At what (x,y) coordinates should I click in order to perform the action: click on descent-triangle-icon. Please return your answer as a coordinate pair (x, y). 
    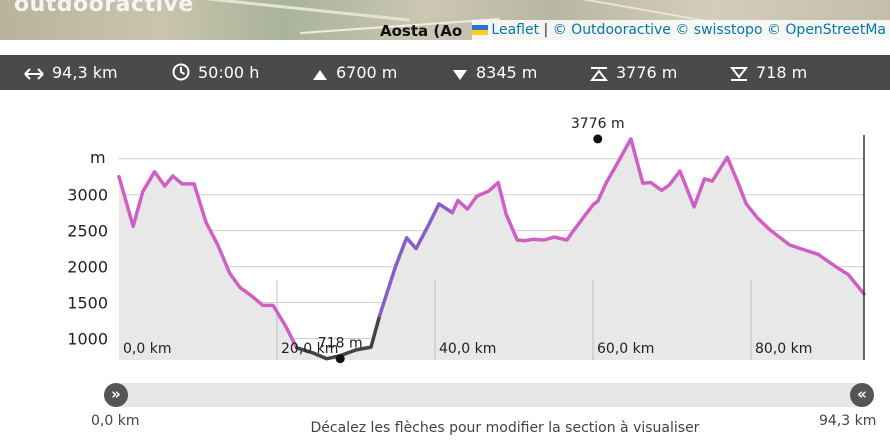
    Looking at the image, I should click on (460, 75).